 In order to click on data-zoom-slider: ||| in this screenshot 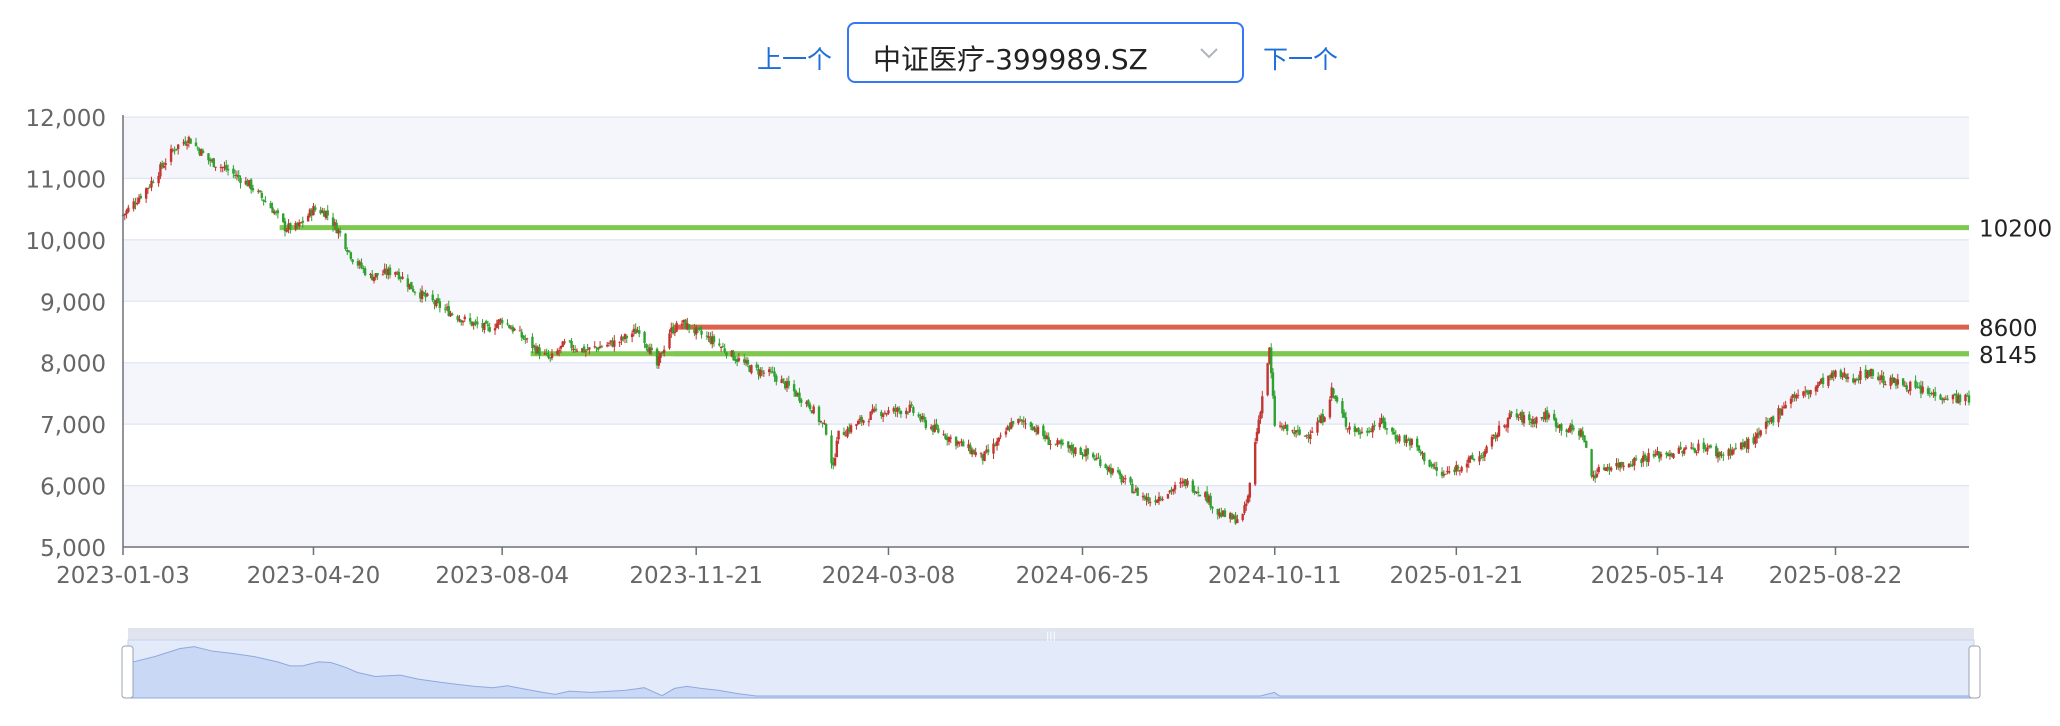, I will do `click(1051, 663)`.